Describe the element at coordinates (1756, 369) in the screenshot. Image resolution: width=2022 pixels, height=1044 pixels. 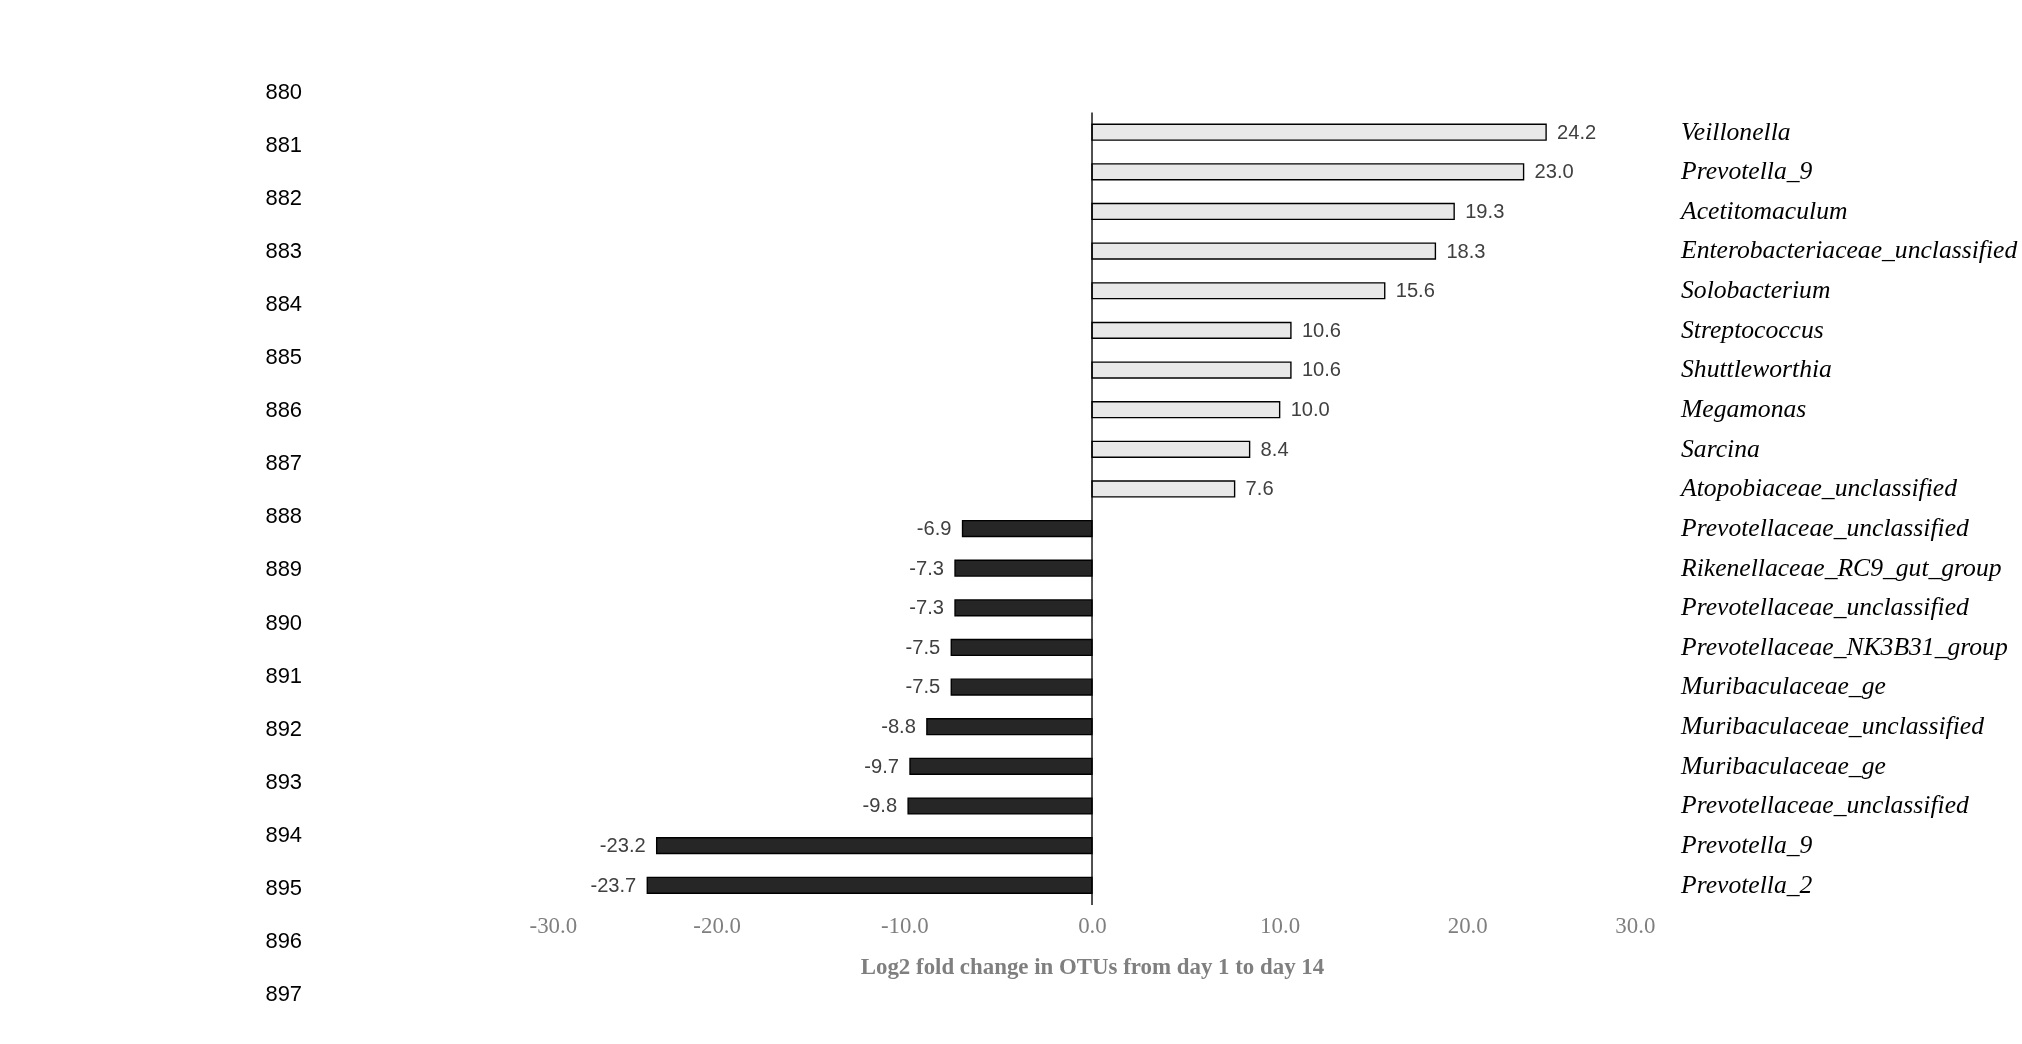
I see `y-tick-label: Shuttleworthia` at that location.